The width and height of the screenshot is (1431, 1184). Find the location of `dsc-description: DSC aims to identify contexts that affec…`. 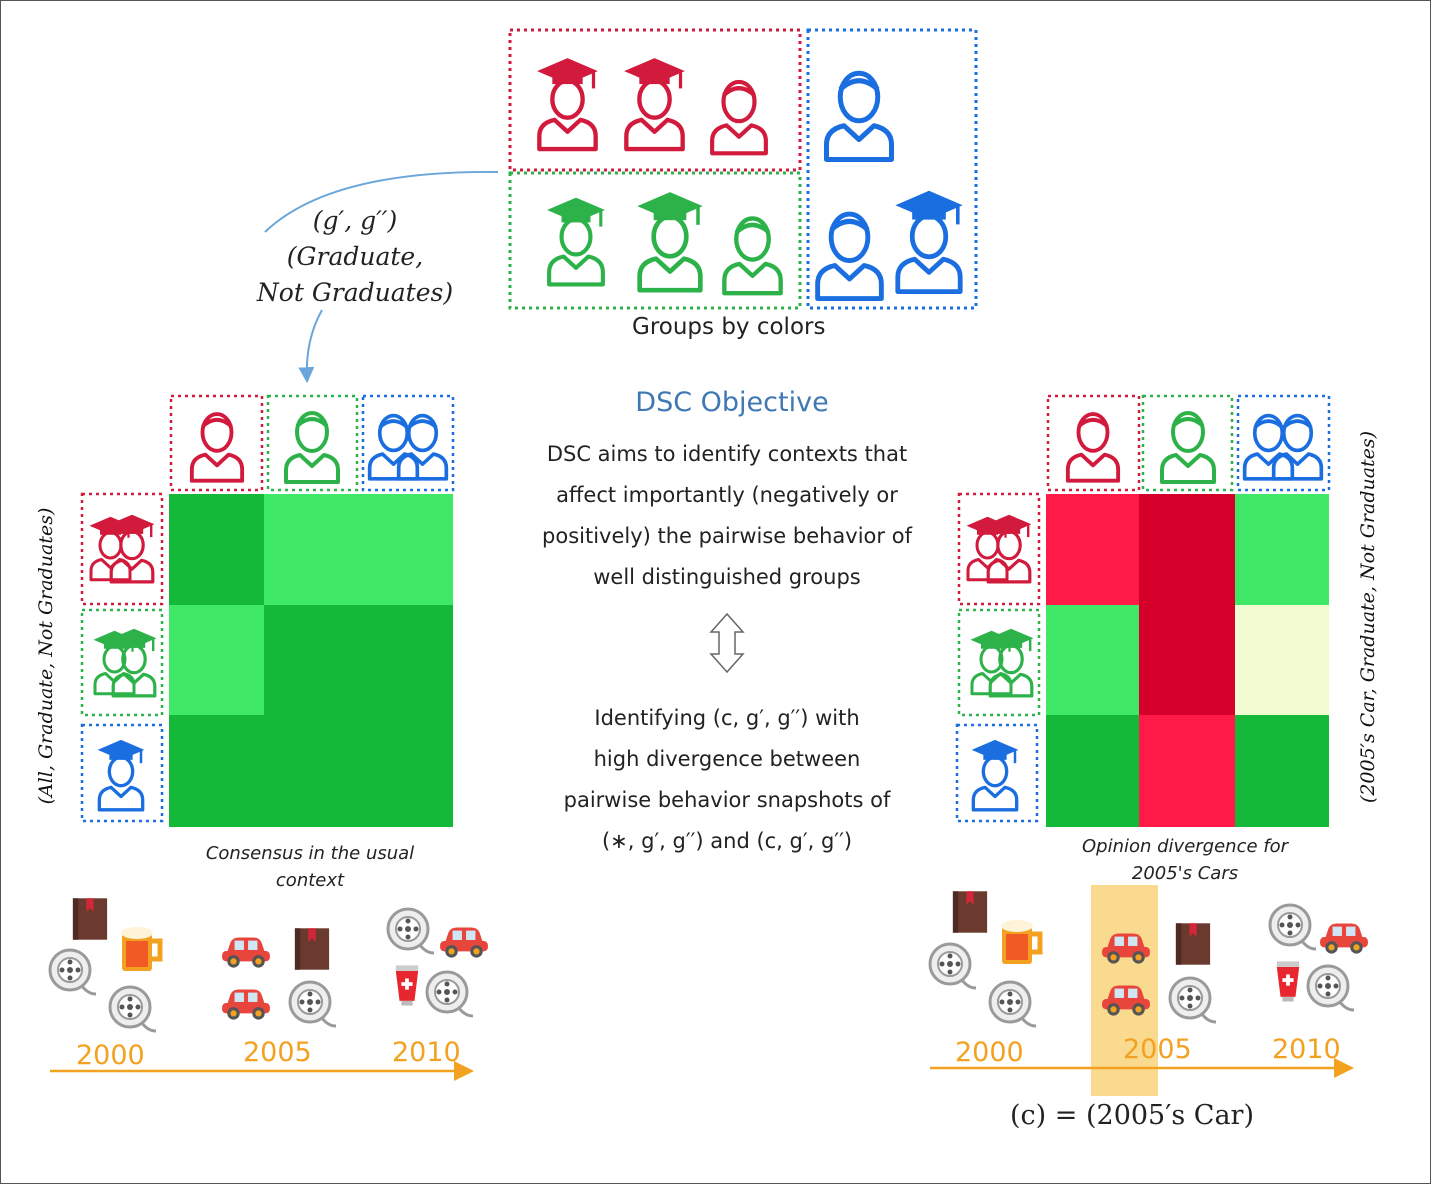

dsc-description: DSC aims to identify contexts that affec… is located at coordinates (727, 516).